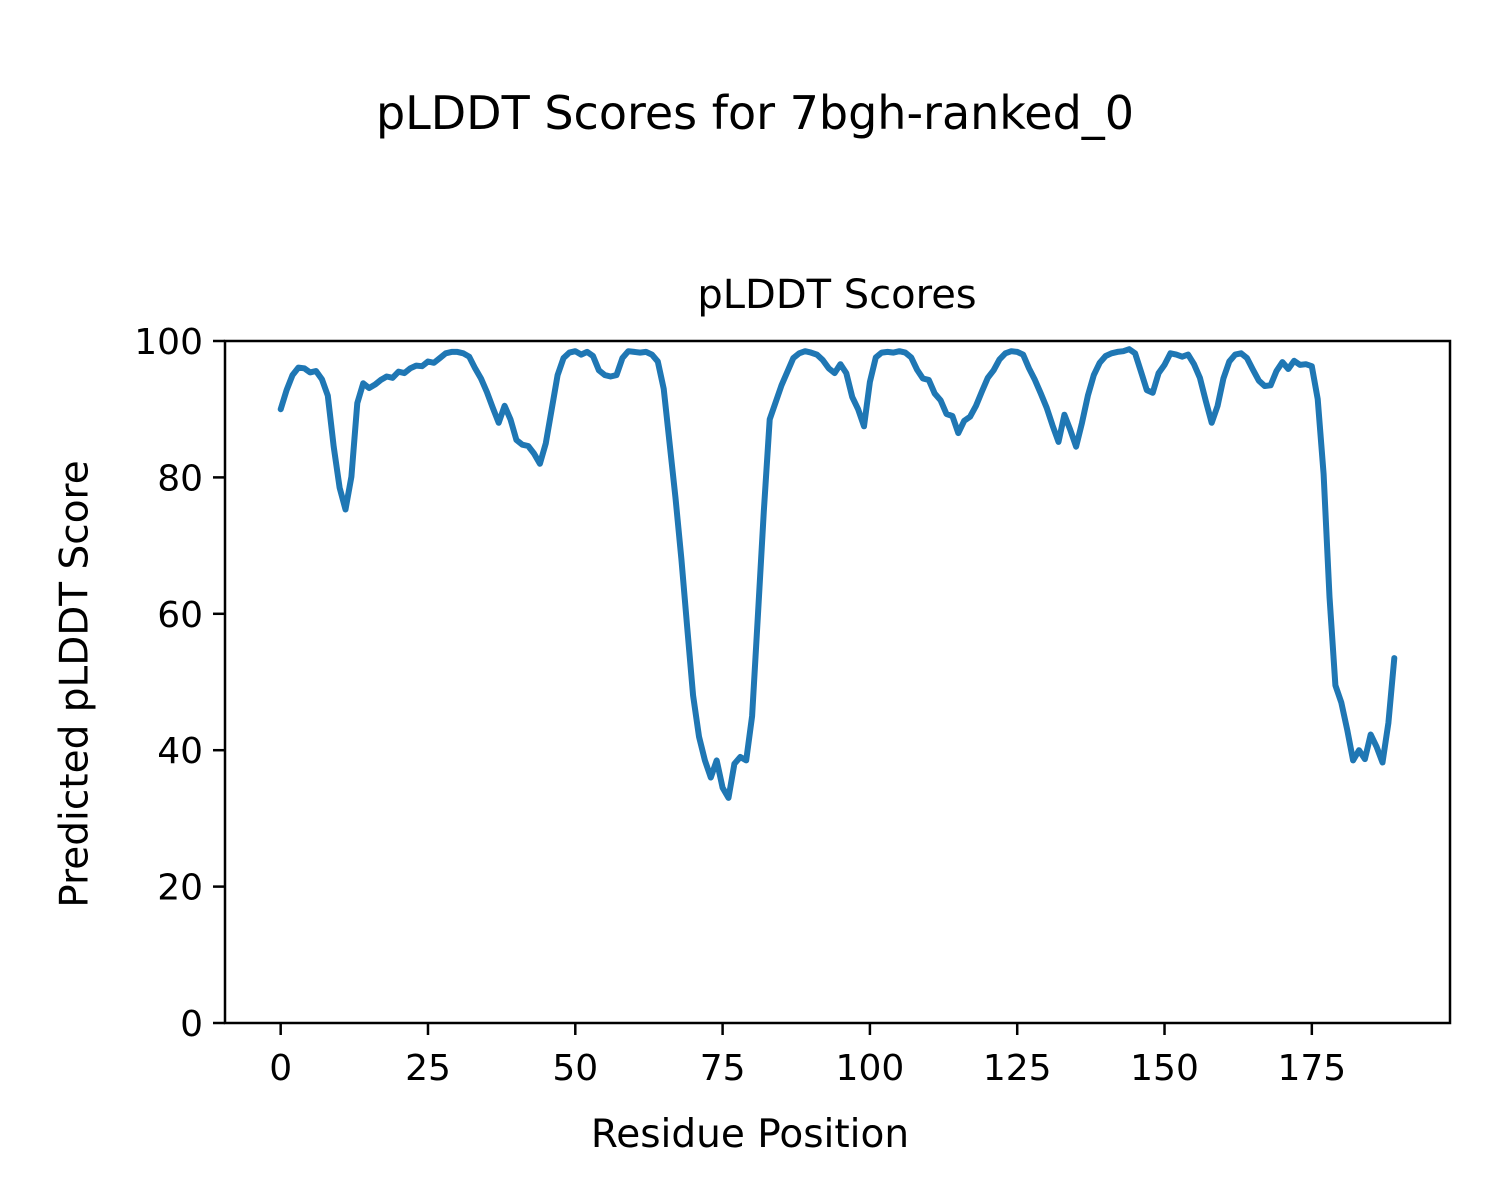  What do you see at coordinates (428, 1068) in the screenshot?
I see `x-tick-label: 25` at bounding box center [428, 1068].